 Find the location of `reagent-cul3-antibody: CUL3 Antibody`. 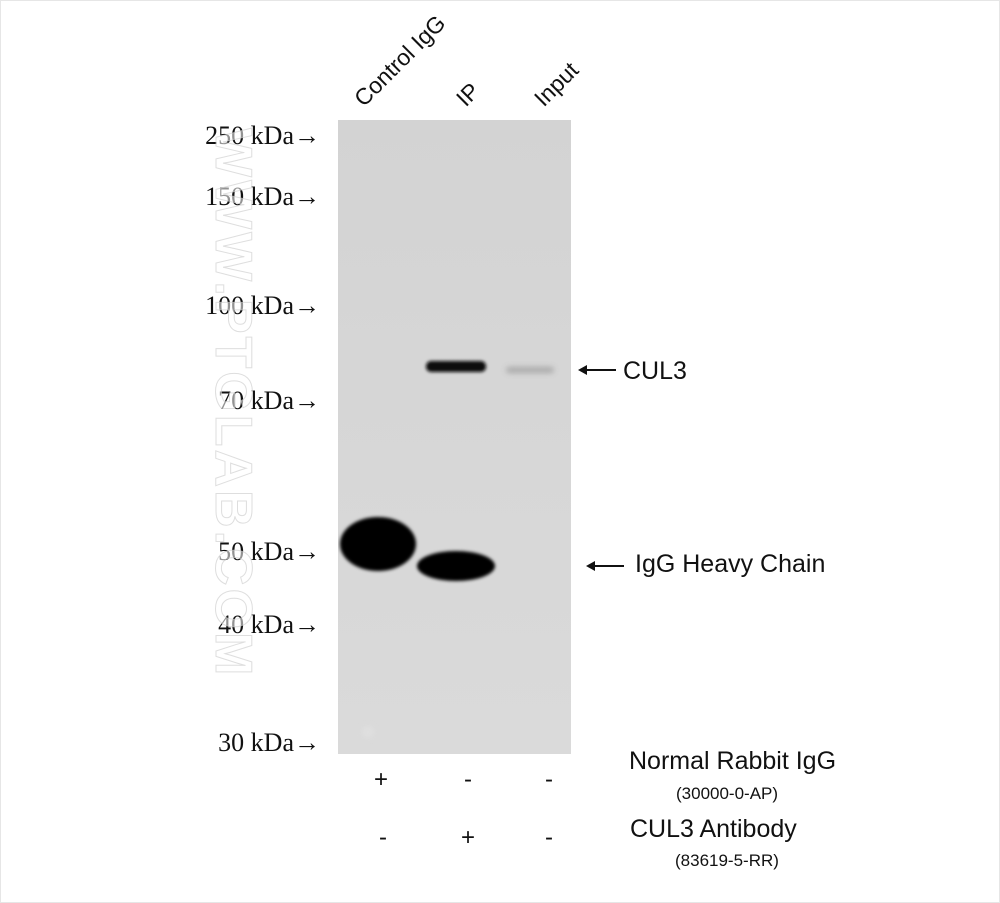

reagent-cul3-antibody: CUL3 Antibody is located at coordinates (713, 829).